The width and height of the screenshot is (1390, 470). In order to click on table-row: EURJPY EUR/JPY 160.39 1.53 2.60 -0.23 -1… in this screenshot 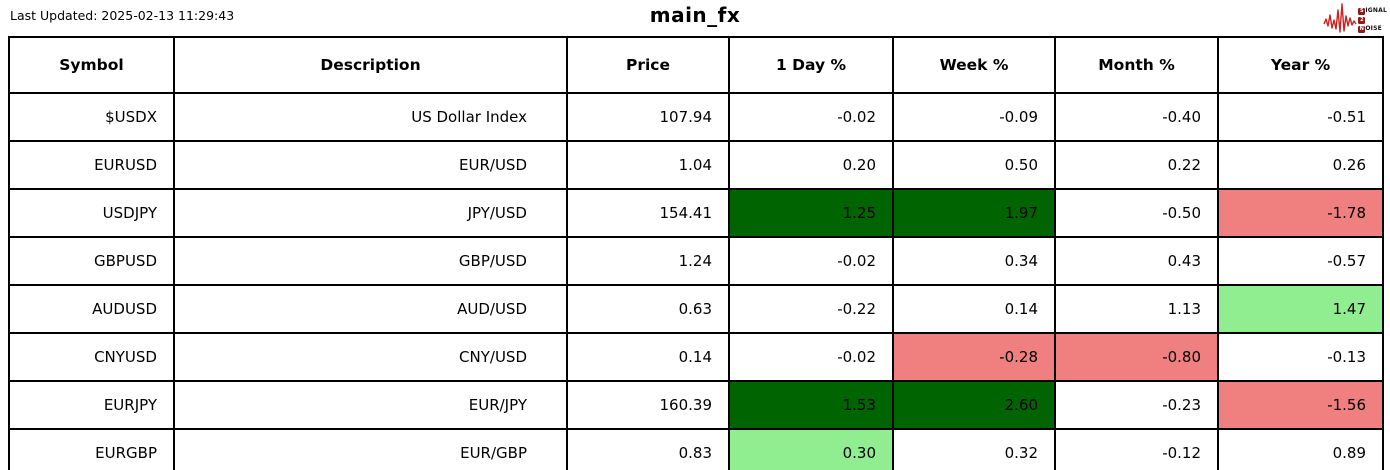, I will do `click(696, 405)`.